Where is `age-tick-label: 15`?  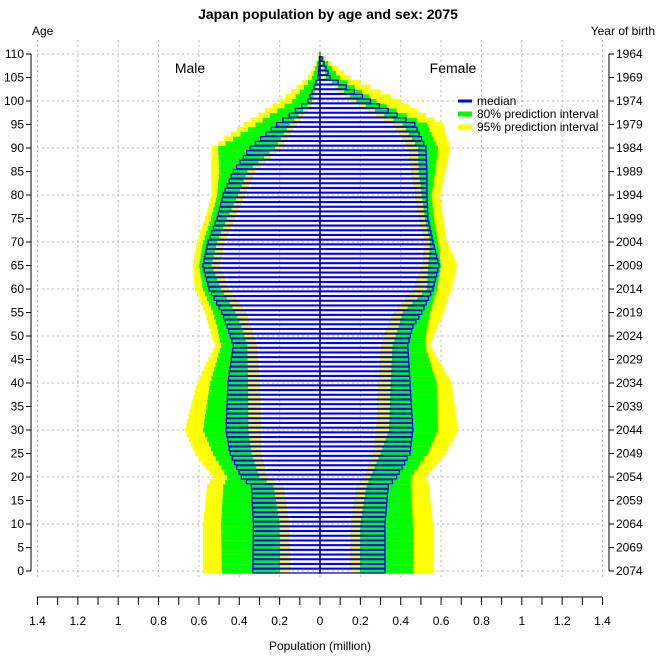
age-tick-label: 15 is located at coordinates (18, 501).